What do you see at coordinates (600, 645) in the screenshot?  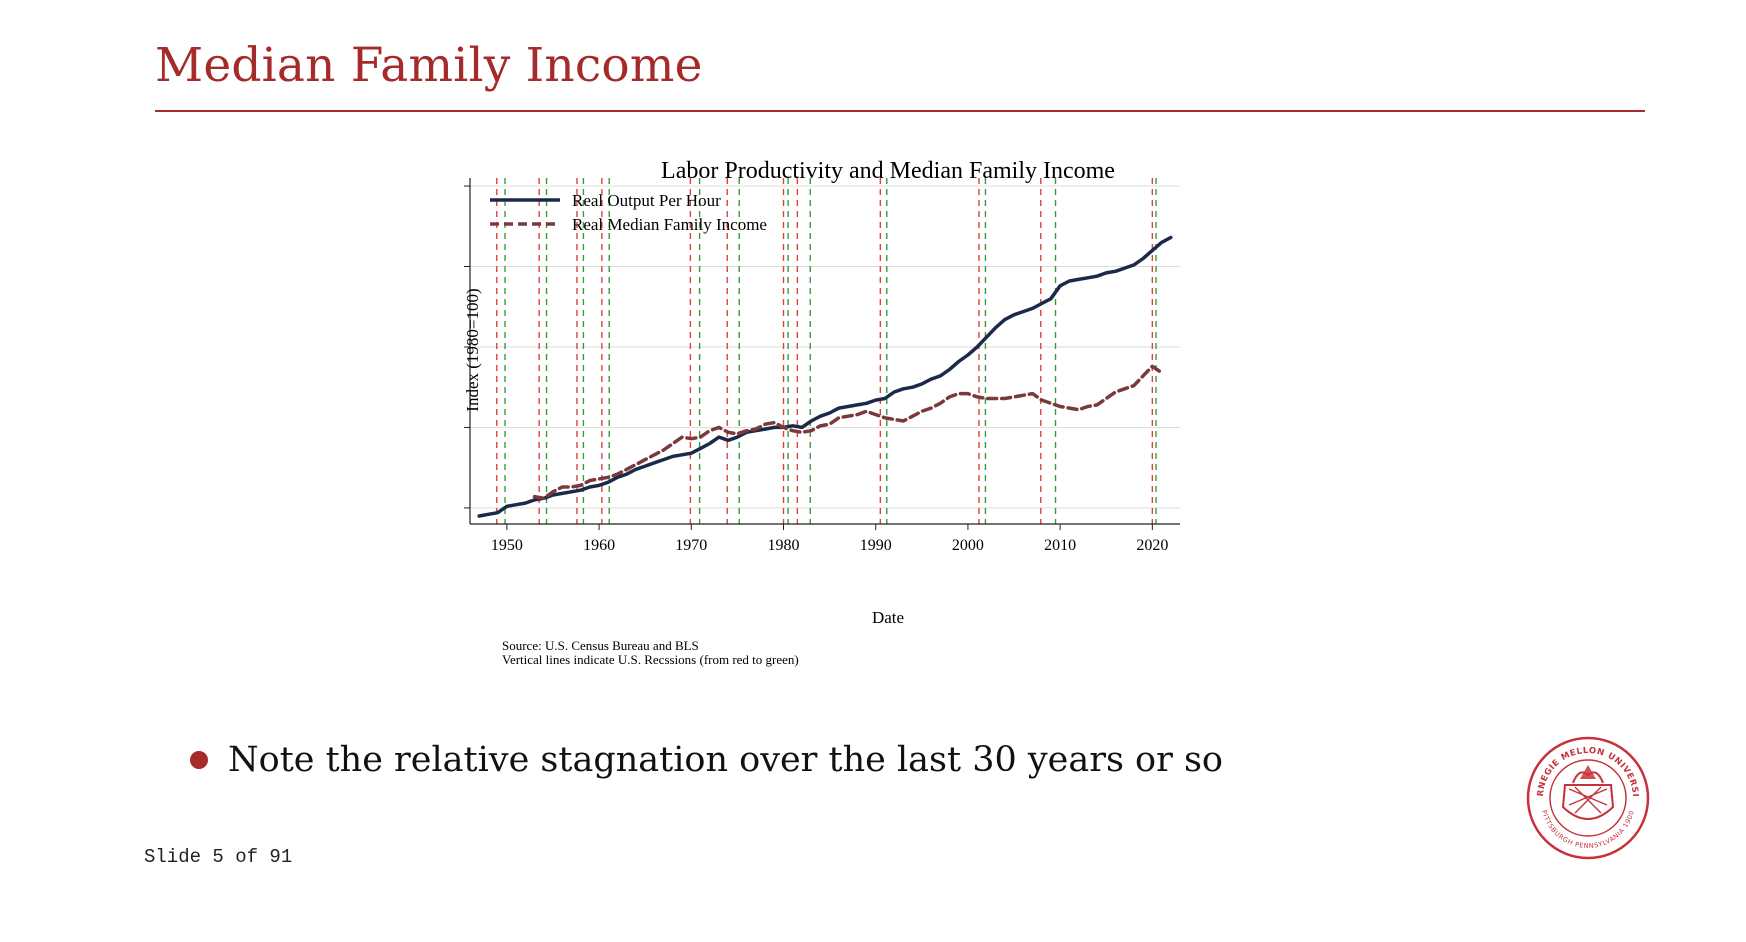 I see `source-note: Source: U.S. Census Bureau and BLS` at bounding box center [600, 645].